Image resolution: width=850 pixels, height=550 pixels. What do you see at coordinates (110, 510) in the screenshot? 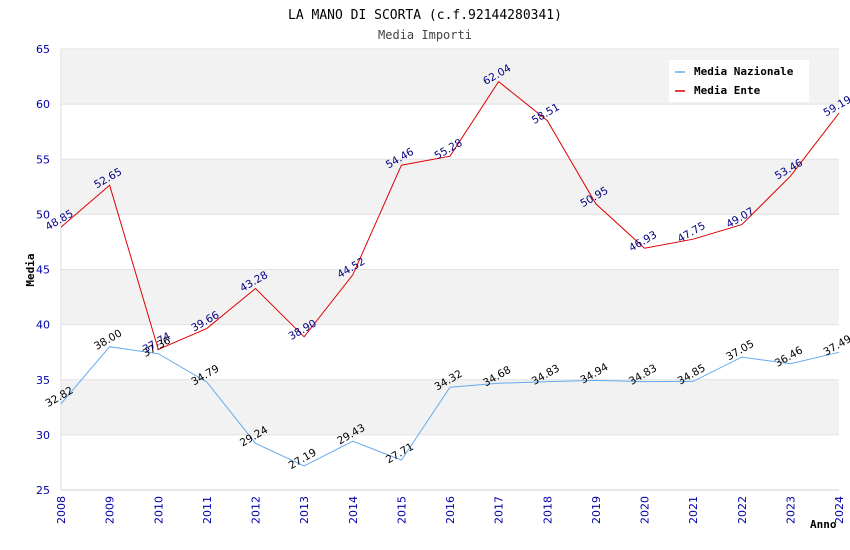
I see `x-tick-label: 2009` at bounding box center [110, 510].